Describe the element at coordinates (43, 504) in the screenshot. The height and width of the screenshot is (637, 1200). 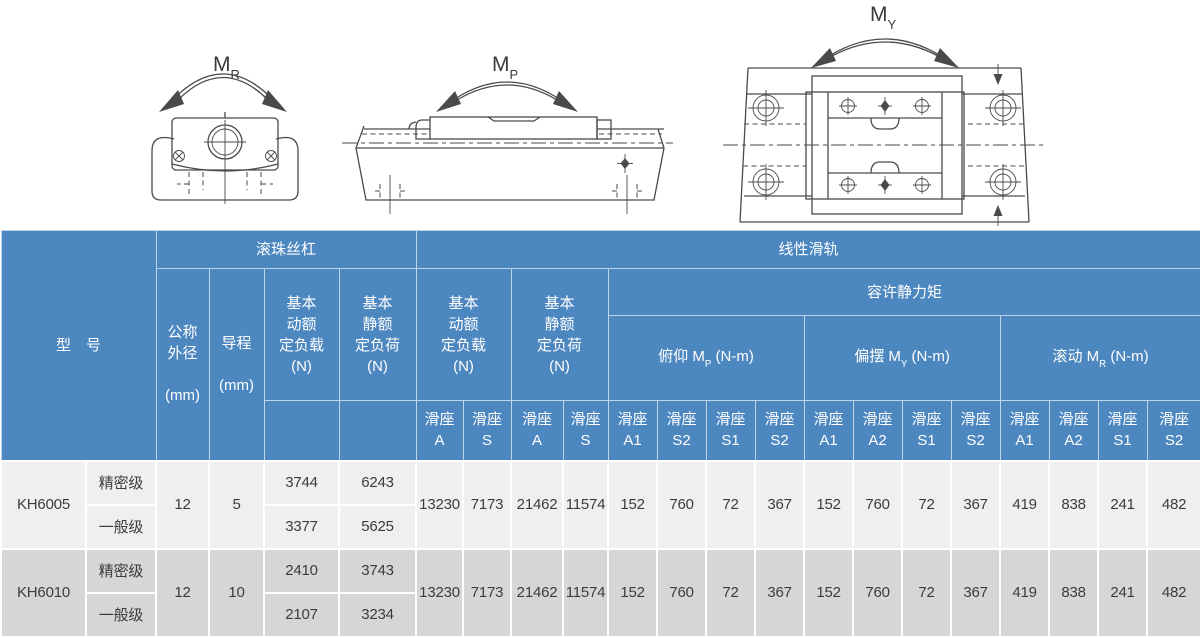
I see `model-cell: KH6005` at that location.